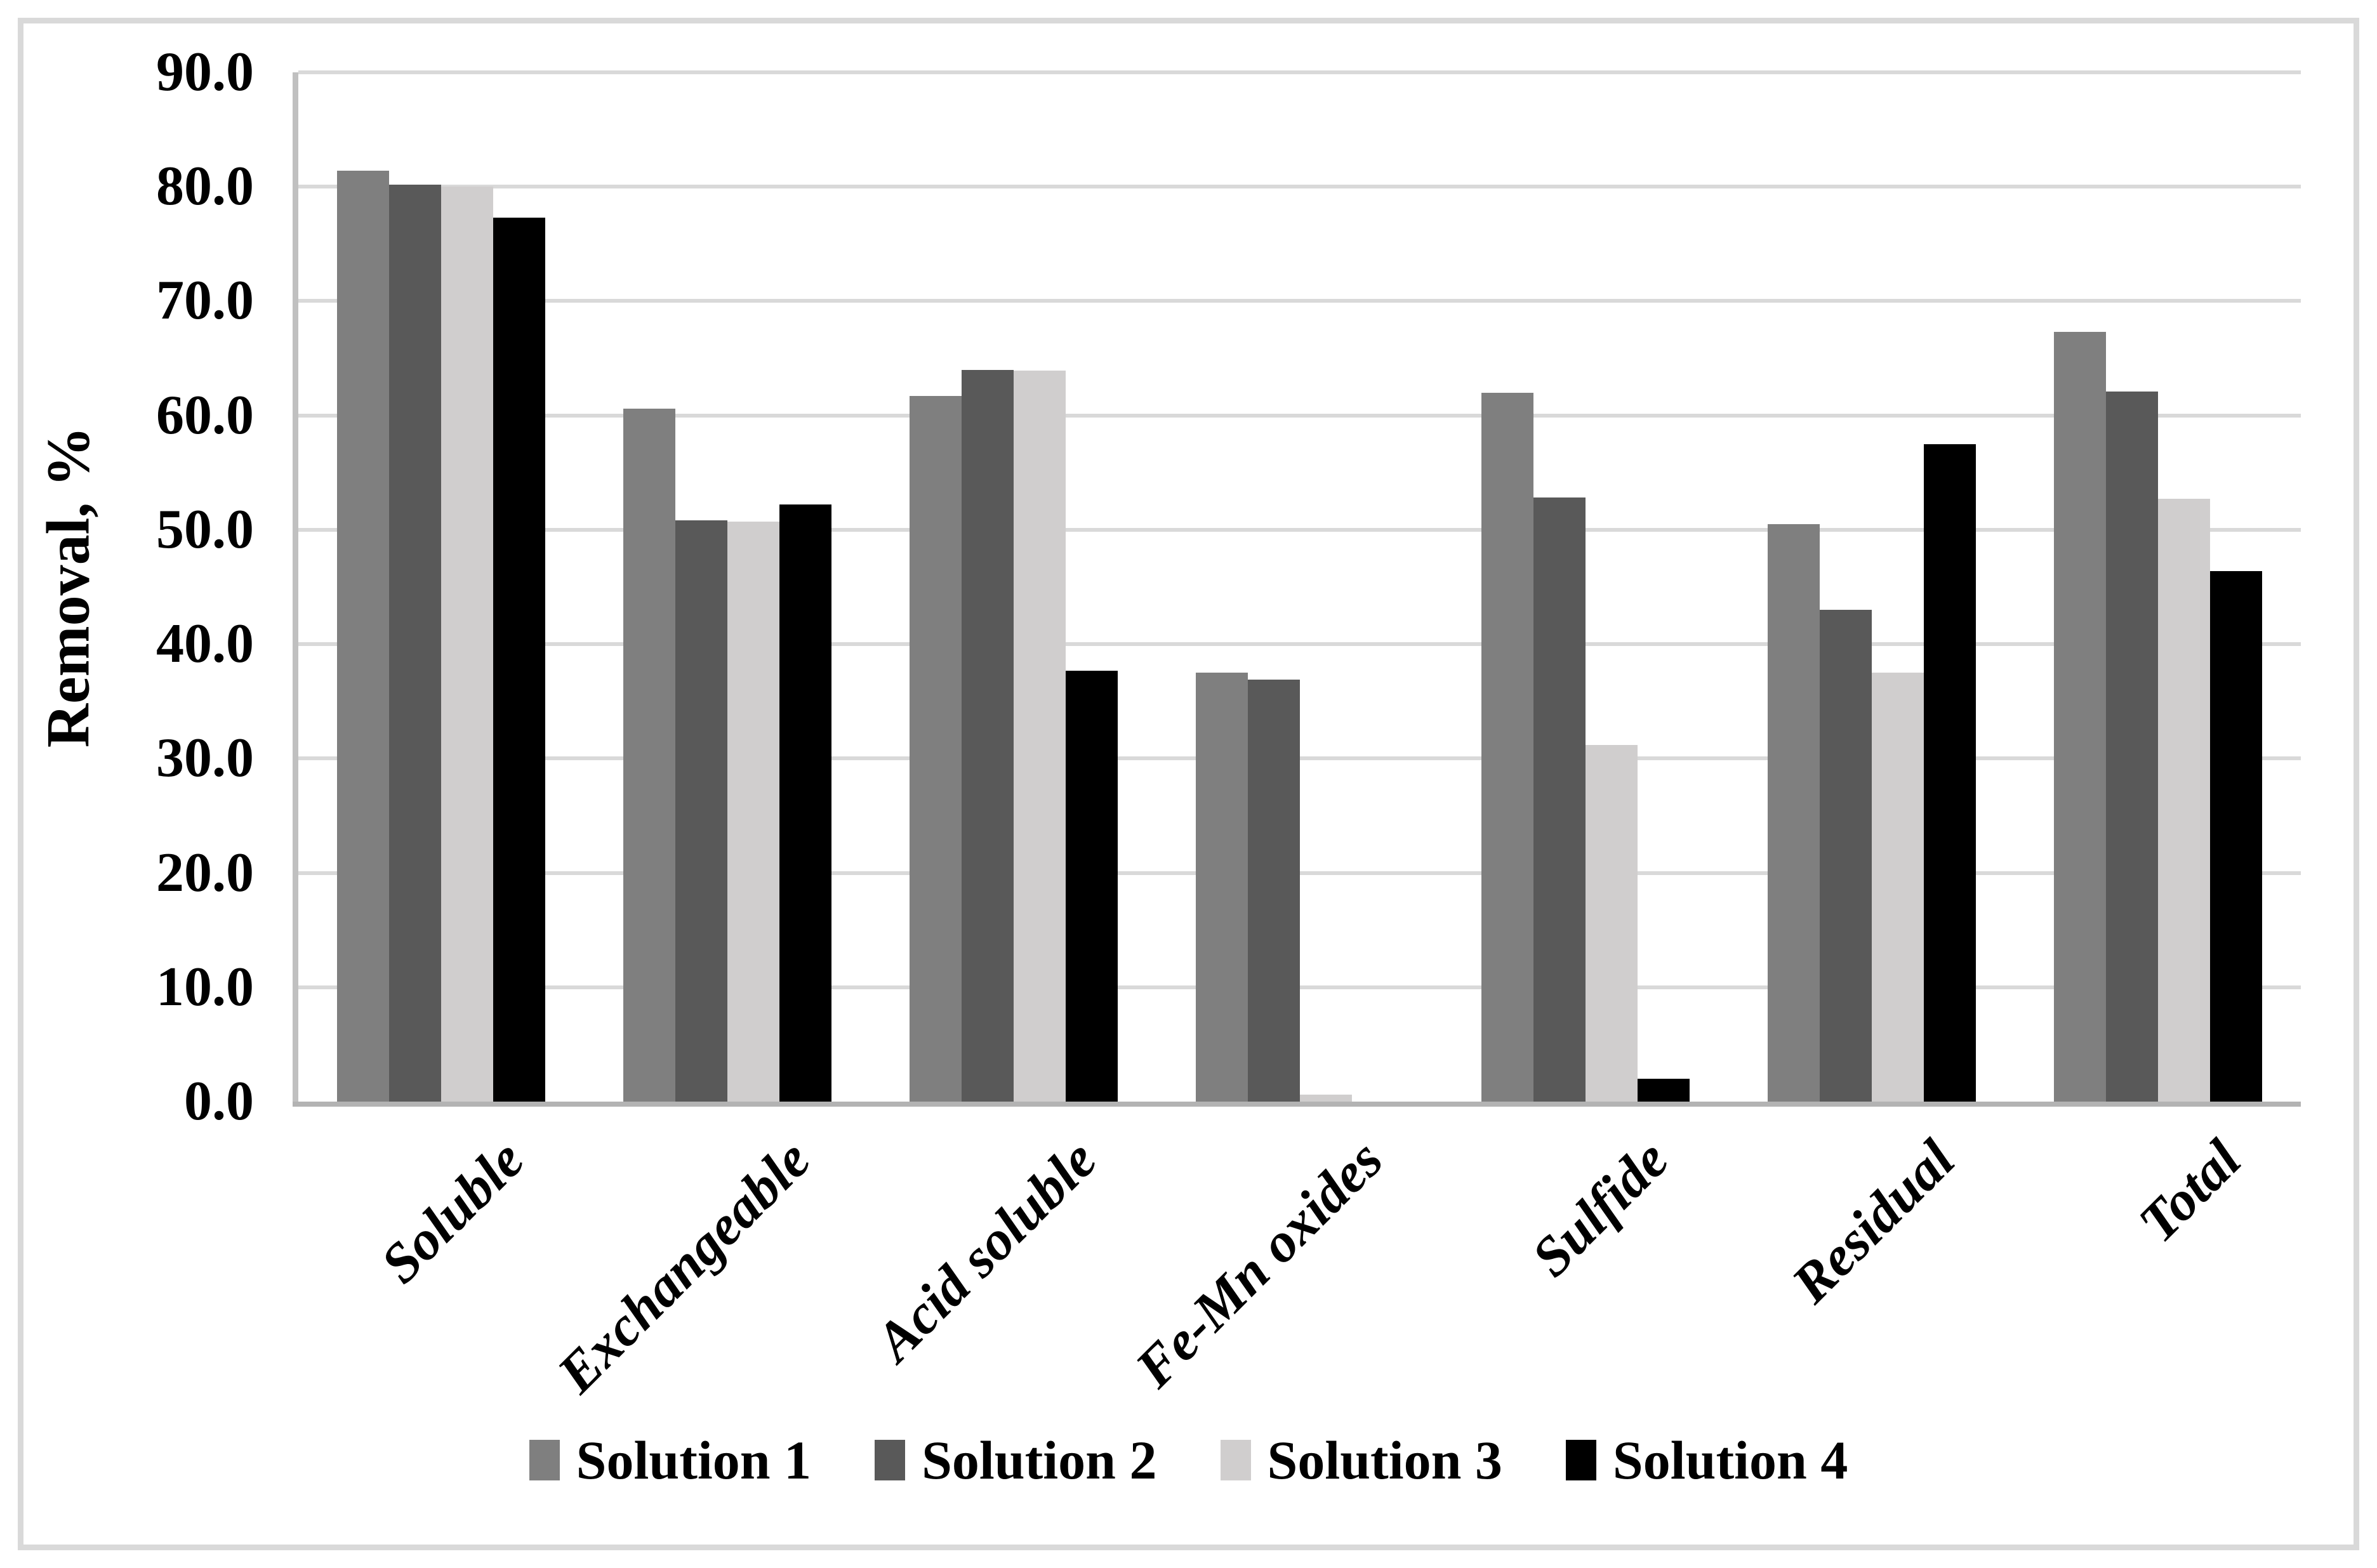  What do you see at coordinates (1845, 856) in the screenshot?
I see `bar-solution-2-residual` at bounding box center [1845, 856].